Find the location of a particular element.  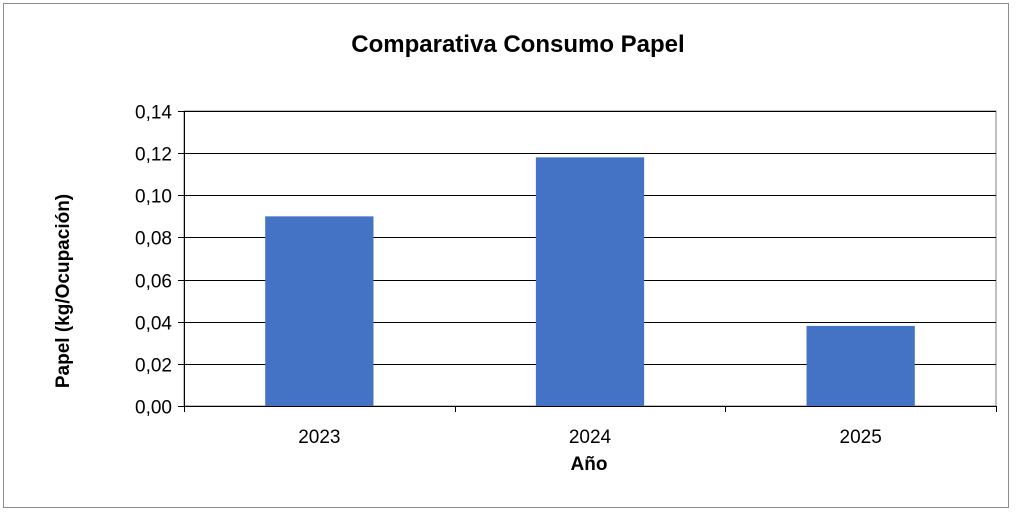

y-tick-label: 0,10 is located at coordinates (153, 197).